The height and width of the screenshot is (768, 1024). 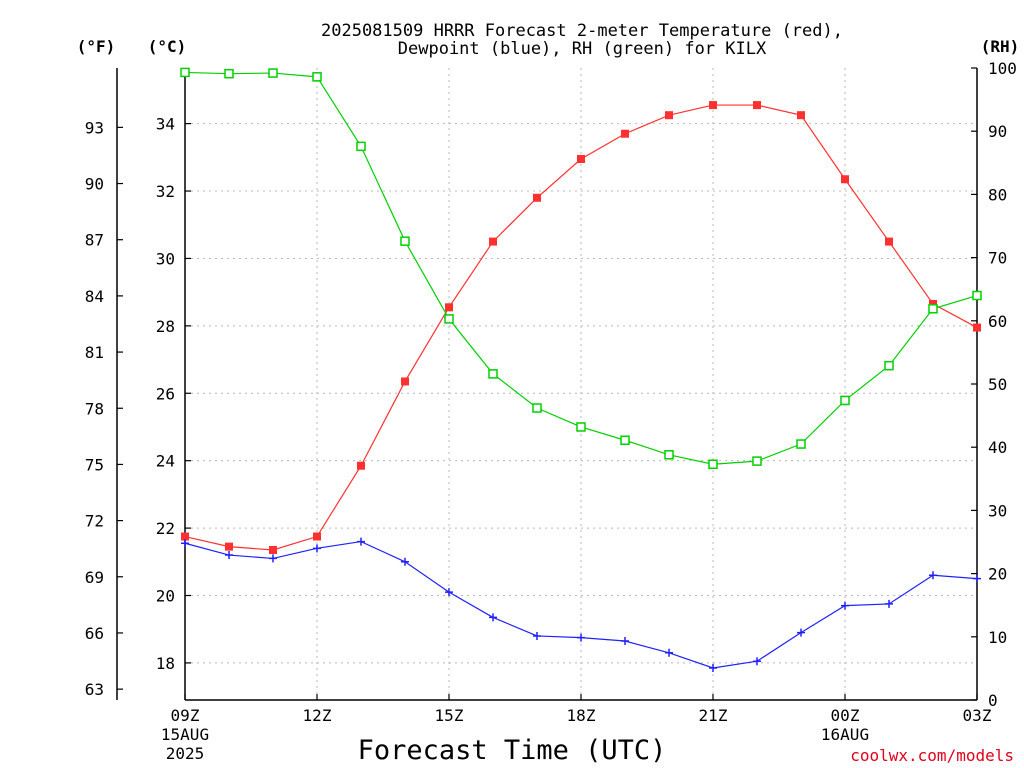 What do you see at coordinates (1002, 68) in the screenshot?
I see `rh-tick-label: 100` at bounding box center [1002, 68].